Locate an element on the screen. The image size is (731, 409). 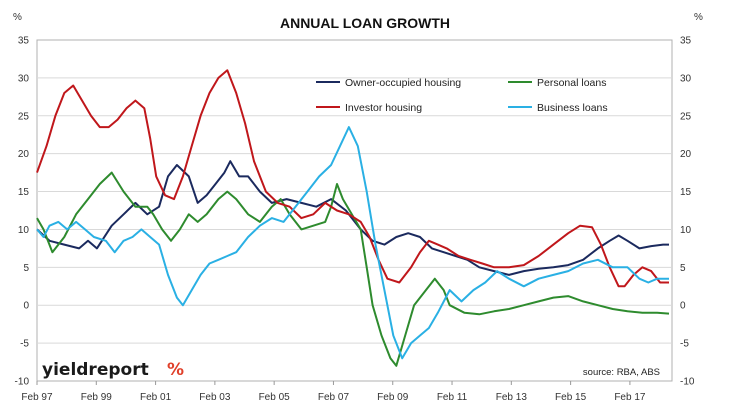
y-tick-label-left: 10 is located at coordinates (24, 230).